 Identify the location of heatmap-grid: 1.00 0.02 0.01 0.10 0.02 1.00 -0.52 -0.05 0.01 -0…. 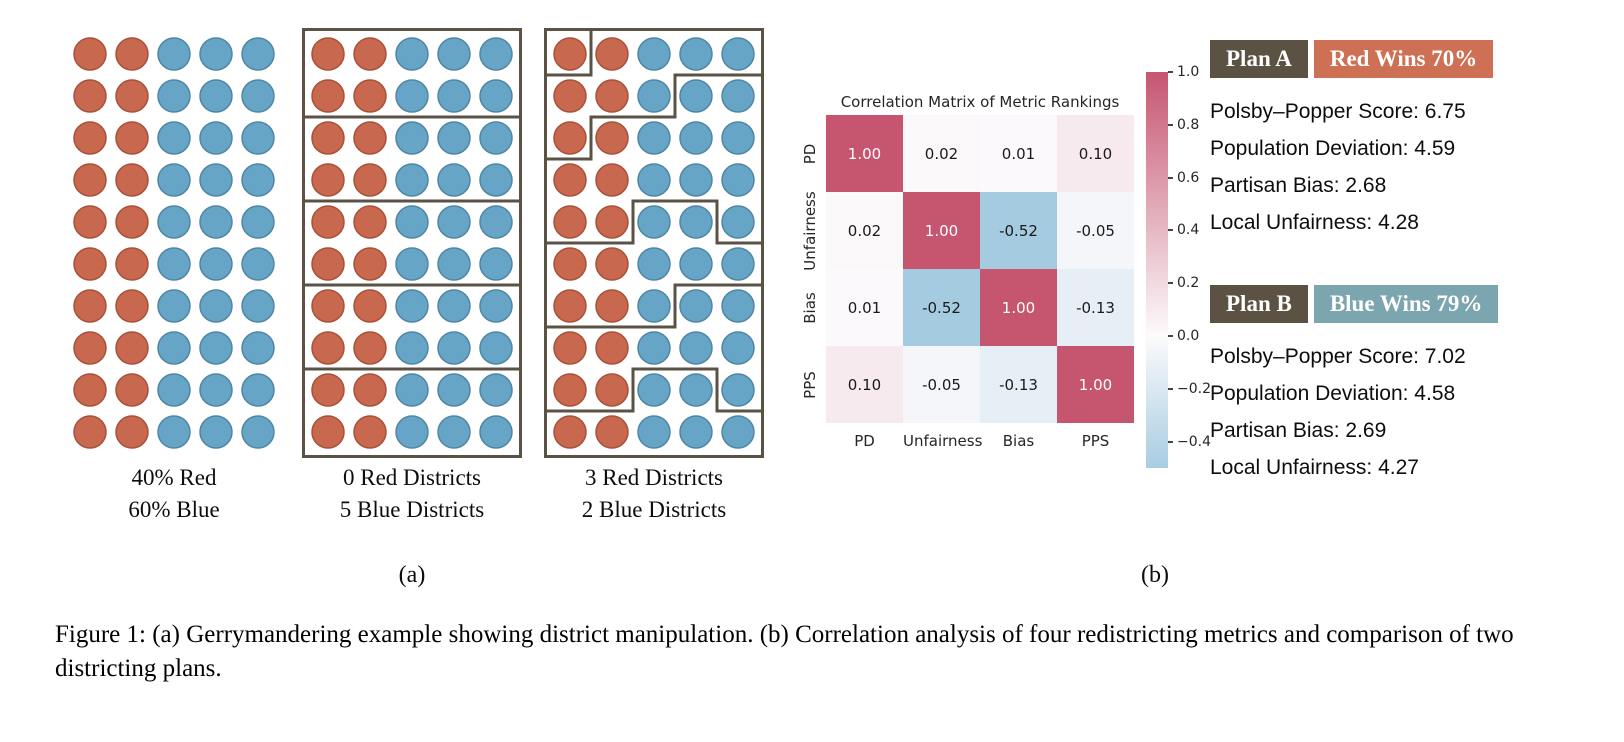
(980, 269).